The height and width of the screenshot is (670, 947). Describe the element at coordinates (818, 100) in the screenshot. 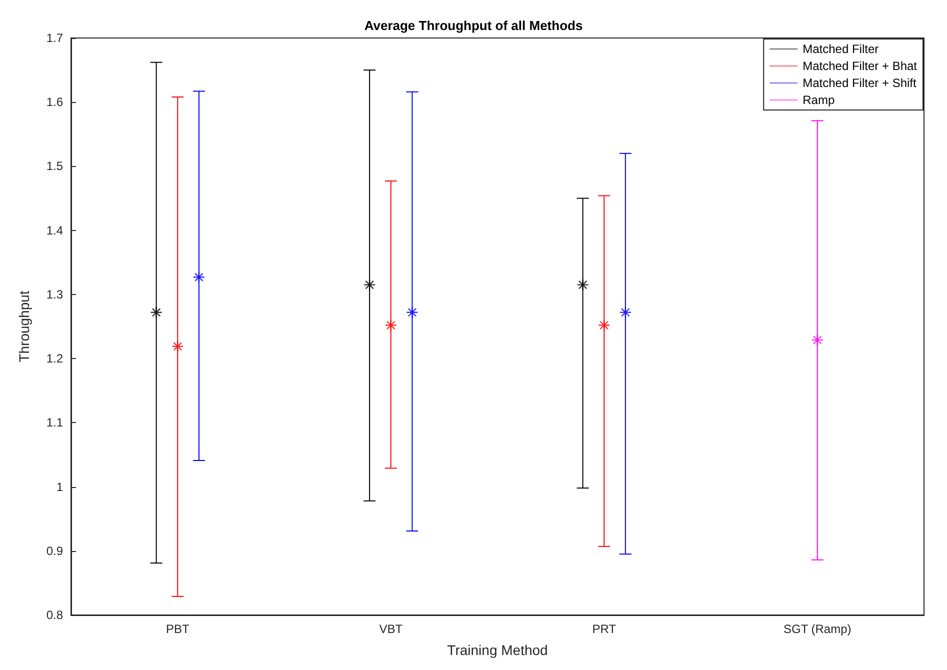

I see `legend-label: Ramp` at that location.